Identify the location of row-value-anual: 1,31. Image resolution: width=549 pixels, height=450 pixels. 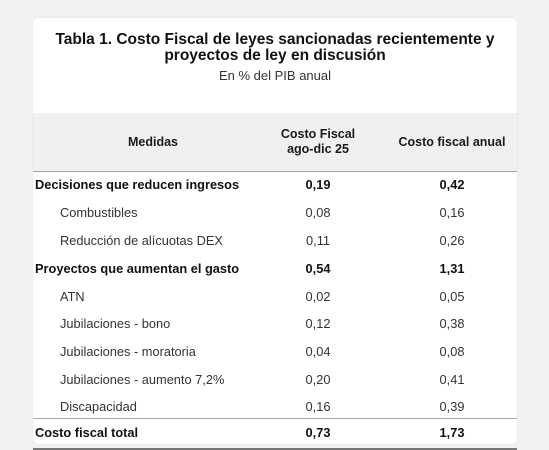
(452, 268).